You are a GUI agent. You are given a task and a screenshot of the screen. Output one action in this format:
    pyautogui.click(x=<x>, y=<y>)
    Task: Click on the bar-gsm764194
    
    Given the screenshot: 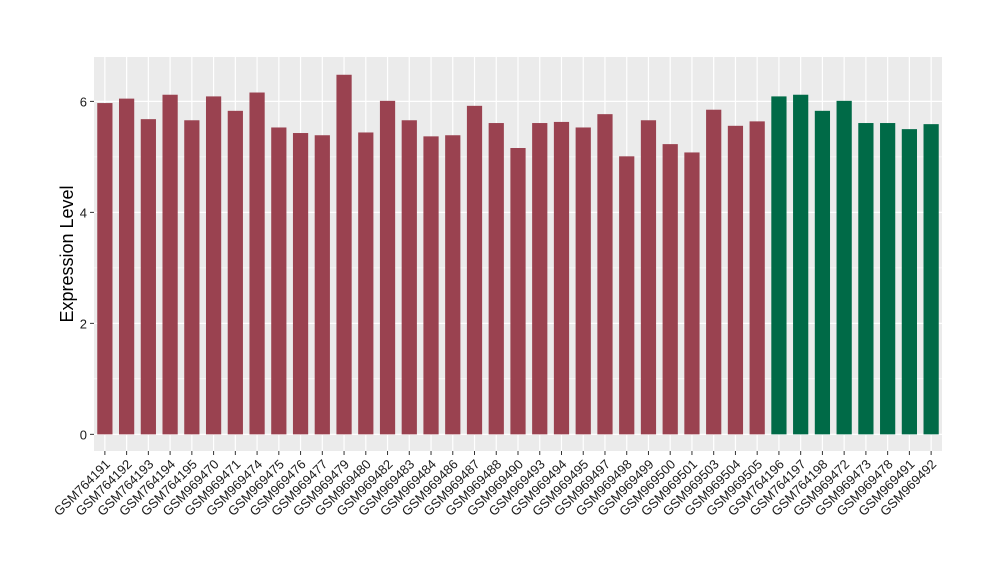 What is the action you would take?
    pyautogui.click(x=170, y=264)
    